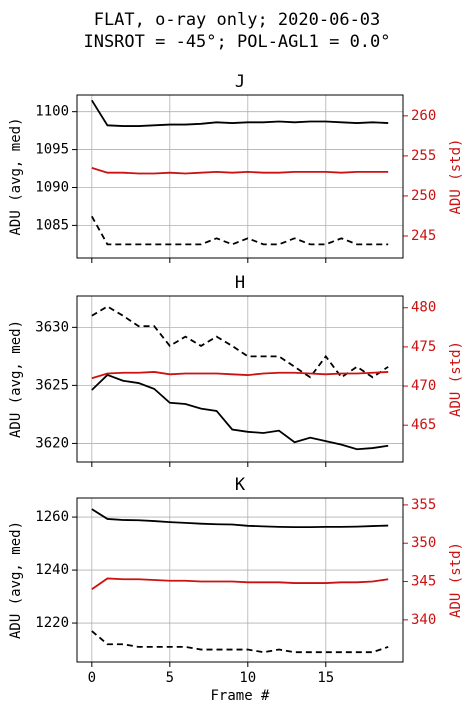 The height and width of the screenshot is (711, 474). Describe the element at coordinates (52, 187) in the screenshot. I see `y-tick-label: 1090` at that location.